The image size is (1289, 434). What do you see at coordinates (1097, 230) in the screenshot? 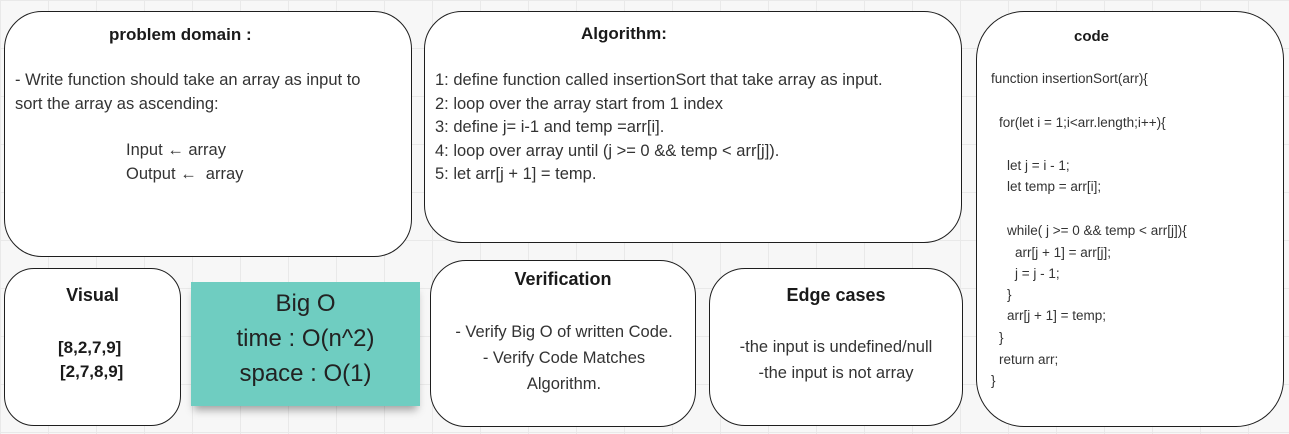
I see `code-line: while( j >= 0 && temp < arr[j]){` at bounding box center [1097, 230].